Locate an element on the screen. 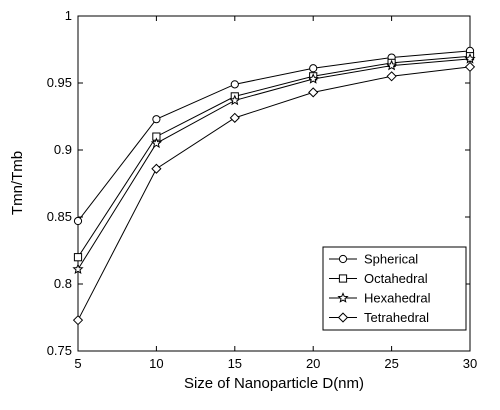 The width and height of the screenshot is (500, 410). legend-label-hexahedral: Hexahedral is located at coordinates (397, 298).